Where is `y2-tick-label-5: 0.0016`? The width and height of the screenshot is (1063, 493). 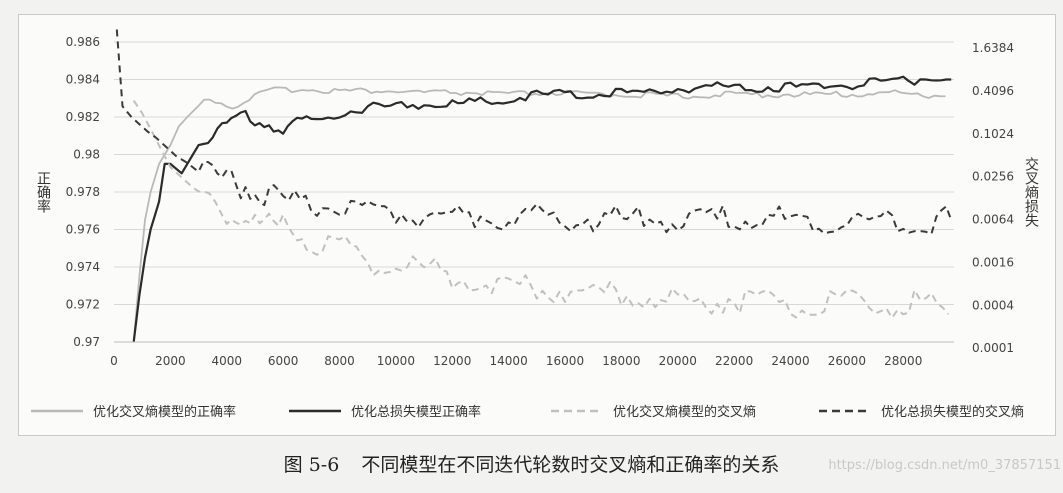
y2-tick-label-5: 0.0016 is located at coordinates (993, 262).